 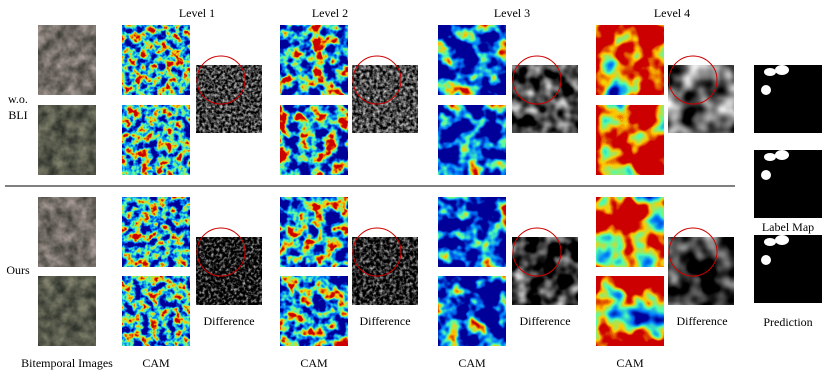 What do you see at coordinates (788, 184) in the screenshot?
I see `label-map` at bounding box center [788, 184].